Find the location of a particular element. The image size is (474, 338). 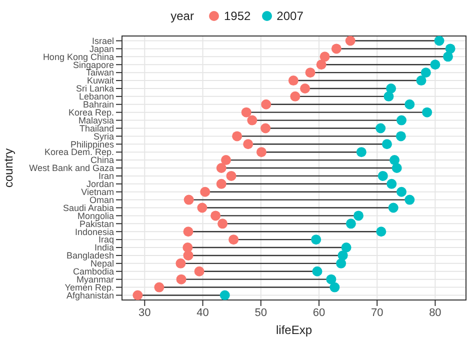

y-tick-label: Iran is located at coordinates (106, 176).